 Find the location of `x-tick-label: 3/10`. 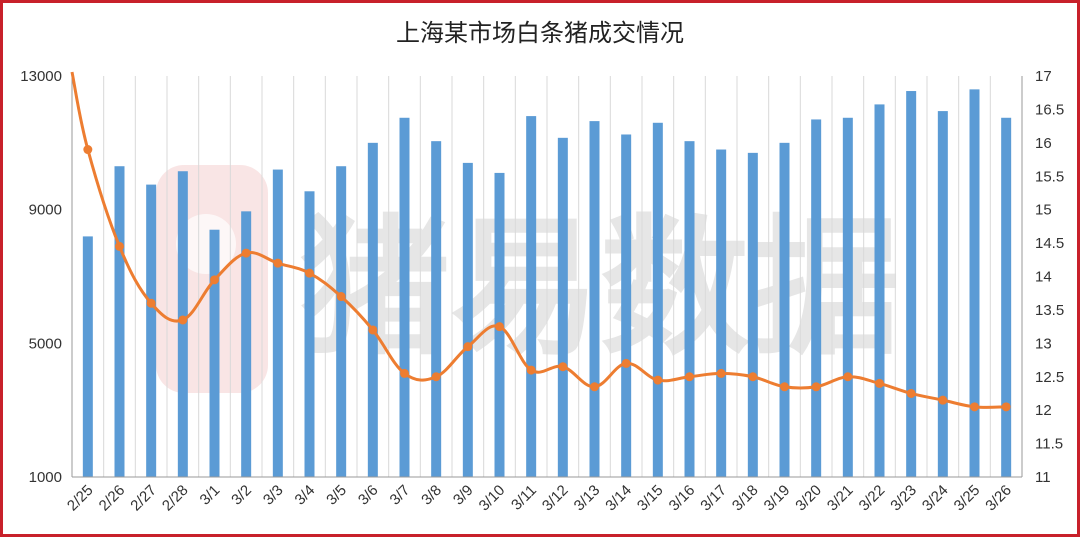

x-tick-label: 3/10 is located at coordinates (492, 498).